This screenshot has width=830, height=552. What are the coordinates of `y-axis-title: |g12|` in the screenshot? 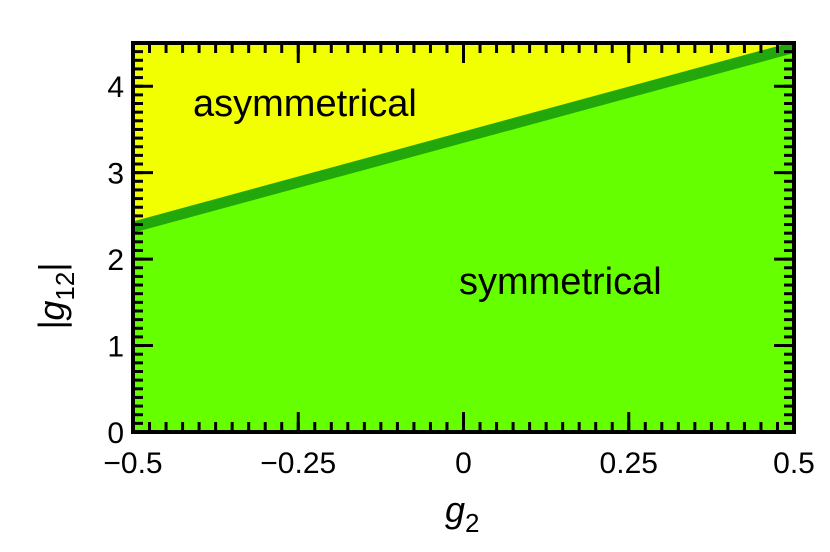 It's located at (55, 296).